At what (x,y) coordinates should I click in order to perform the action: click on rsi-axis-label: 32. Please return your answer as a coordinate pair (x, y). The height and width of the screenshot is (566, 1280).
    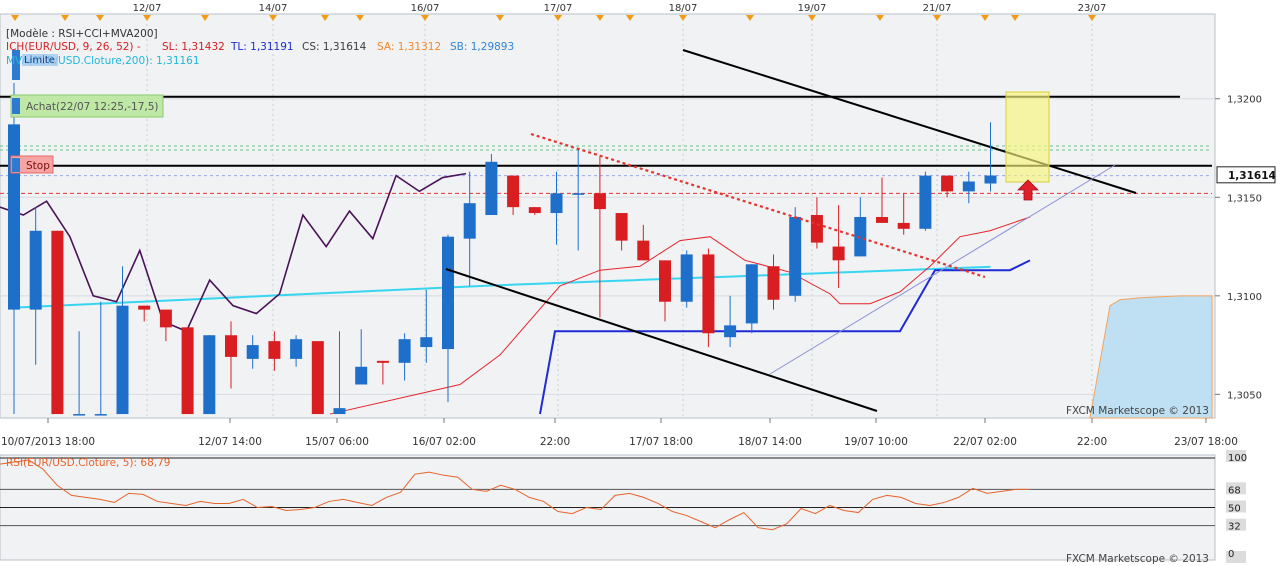
    Looking at the image, I should click on (1234, 527).